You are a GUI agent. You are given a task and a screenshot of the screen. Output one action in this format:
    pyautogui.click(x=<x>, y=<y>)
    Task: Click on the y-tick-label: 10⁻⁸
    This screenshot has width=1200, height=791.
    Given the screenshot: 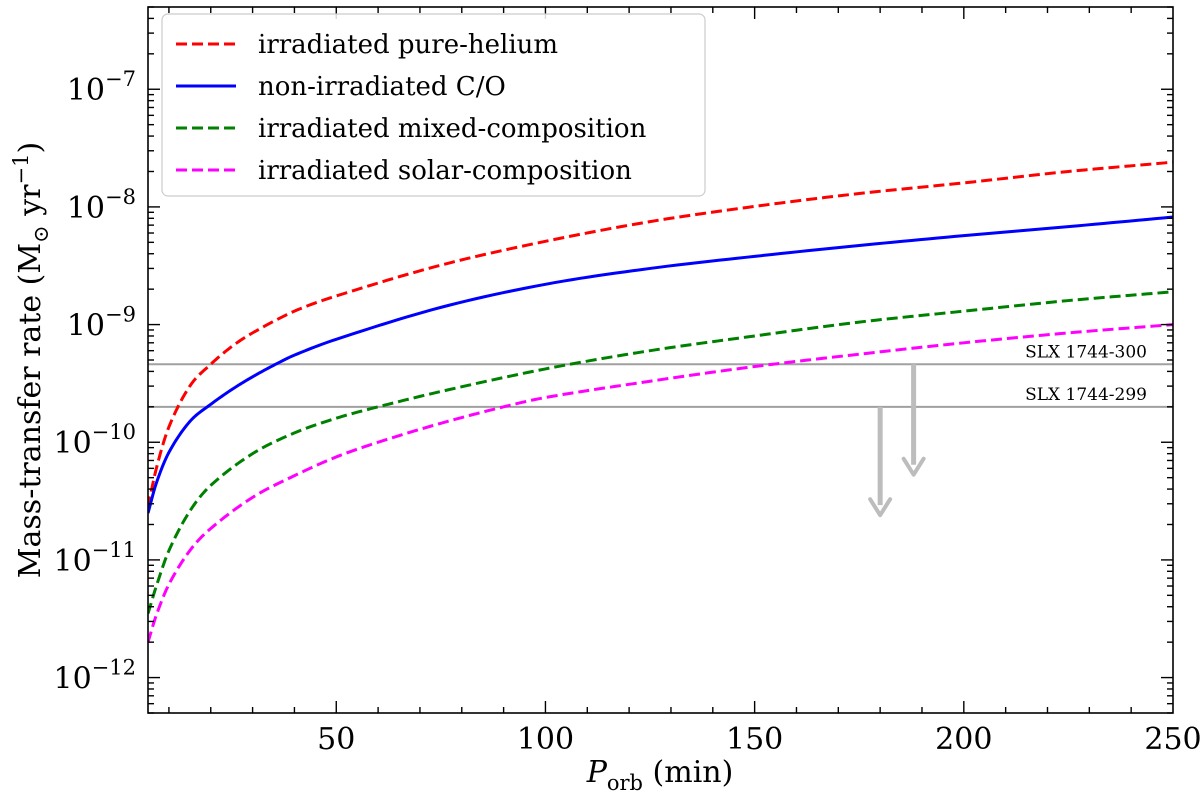 What is the action you would take?
    pyautogui.click(x=101, y=205)
    